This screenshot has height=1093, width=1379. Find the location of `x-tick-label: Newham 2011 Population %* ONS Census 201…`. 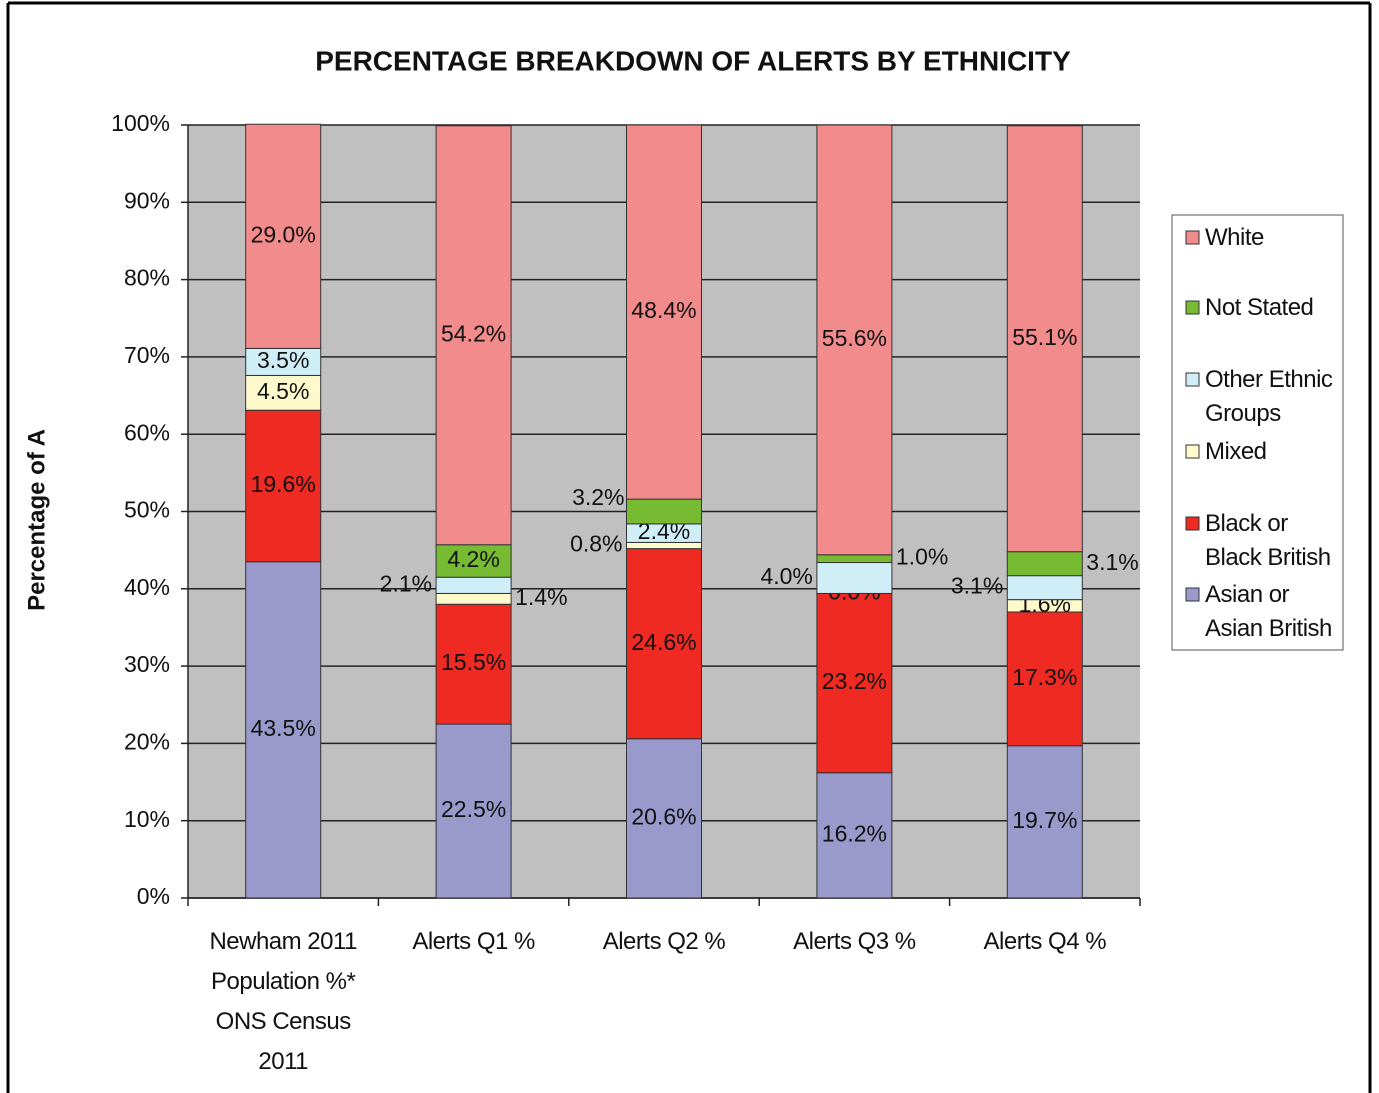

x-tick-label: Newham 2011 Population %* ONS Census 201… is located at coordinates (283, 1001).